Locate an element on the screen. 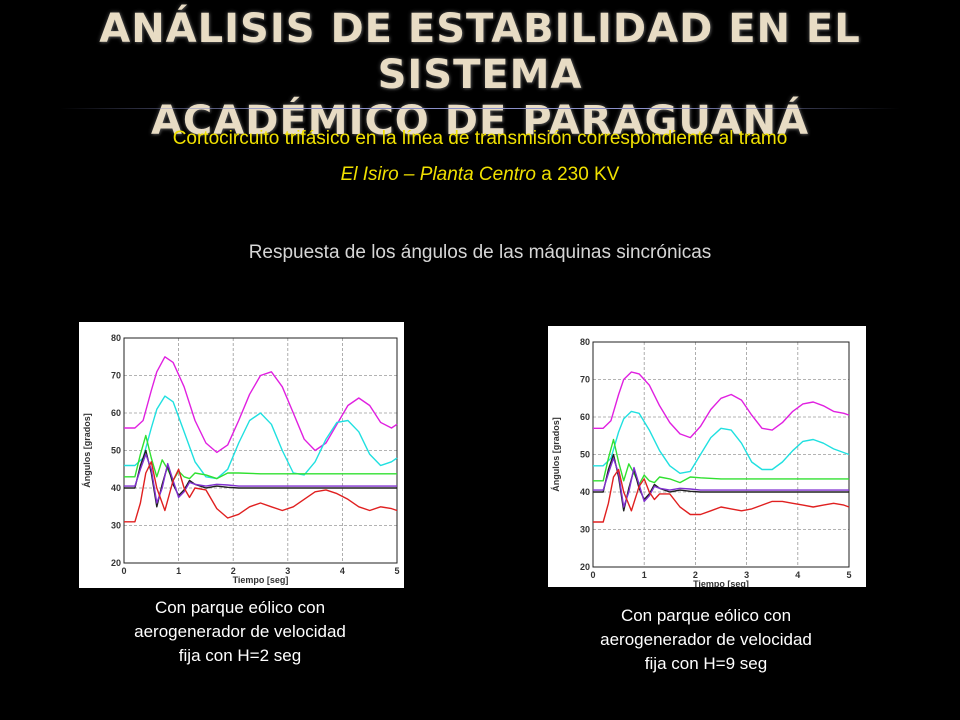  caption-h9-line3: fija con H=9 seg is located at coordinates (706, 663).